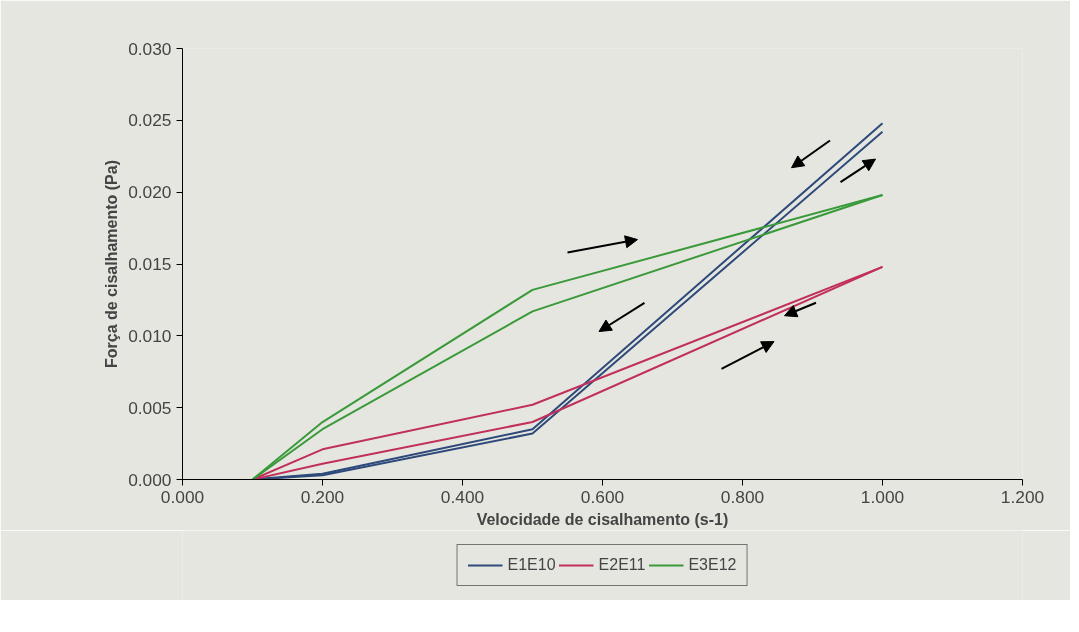  Describe the element at coordinates (742, 496) in the screenshot. I see `x-tick-label: 0.800` at that location.